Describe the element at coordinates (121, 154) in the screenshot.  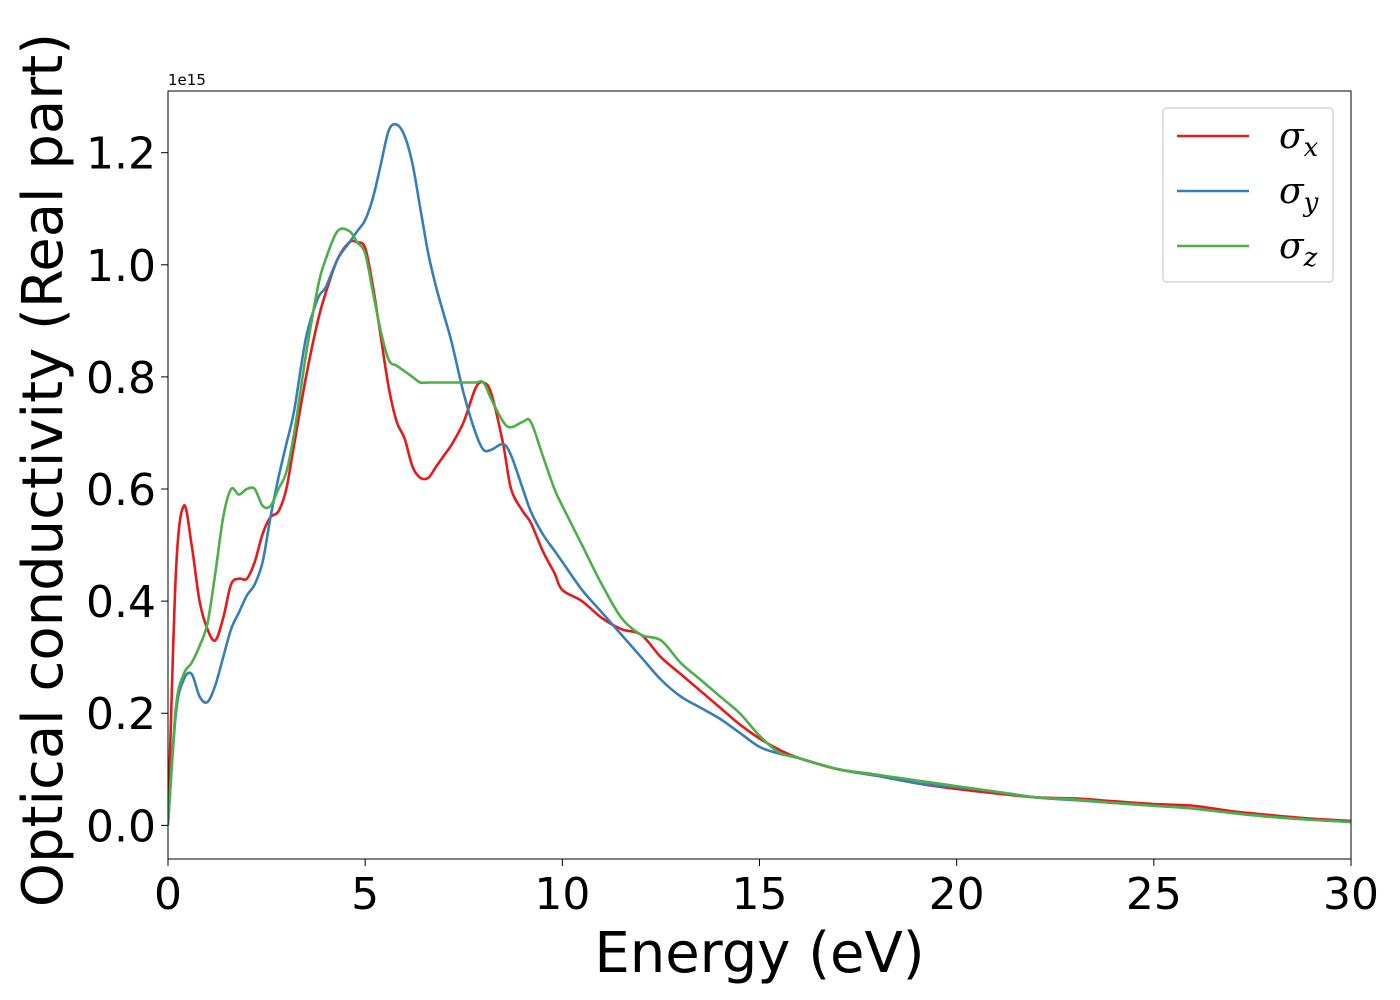
I see `y-tick-label: 1.2` at that location.